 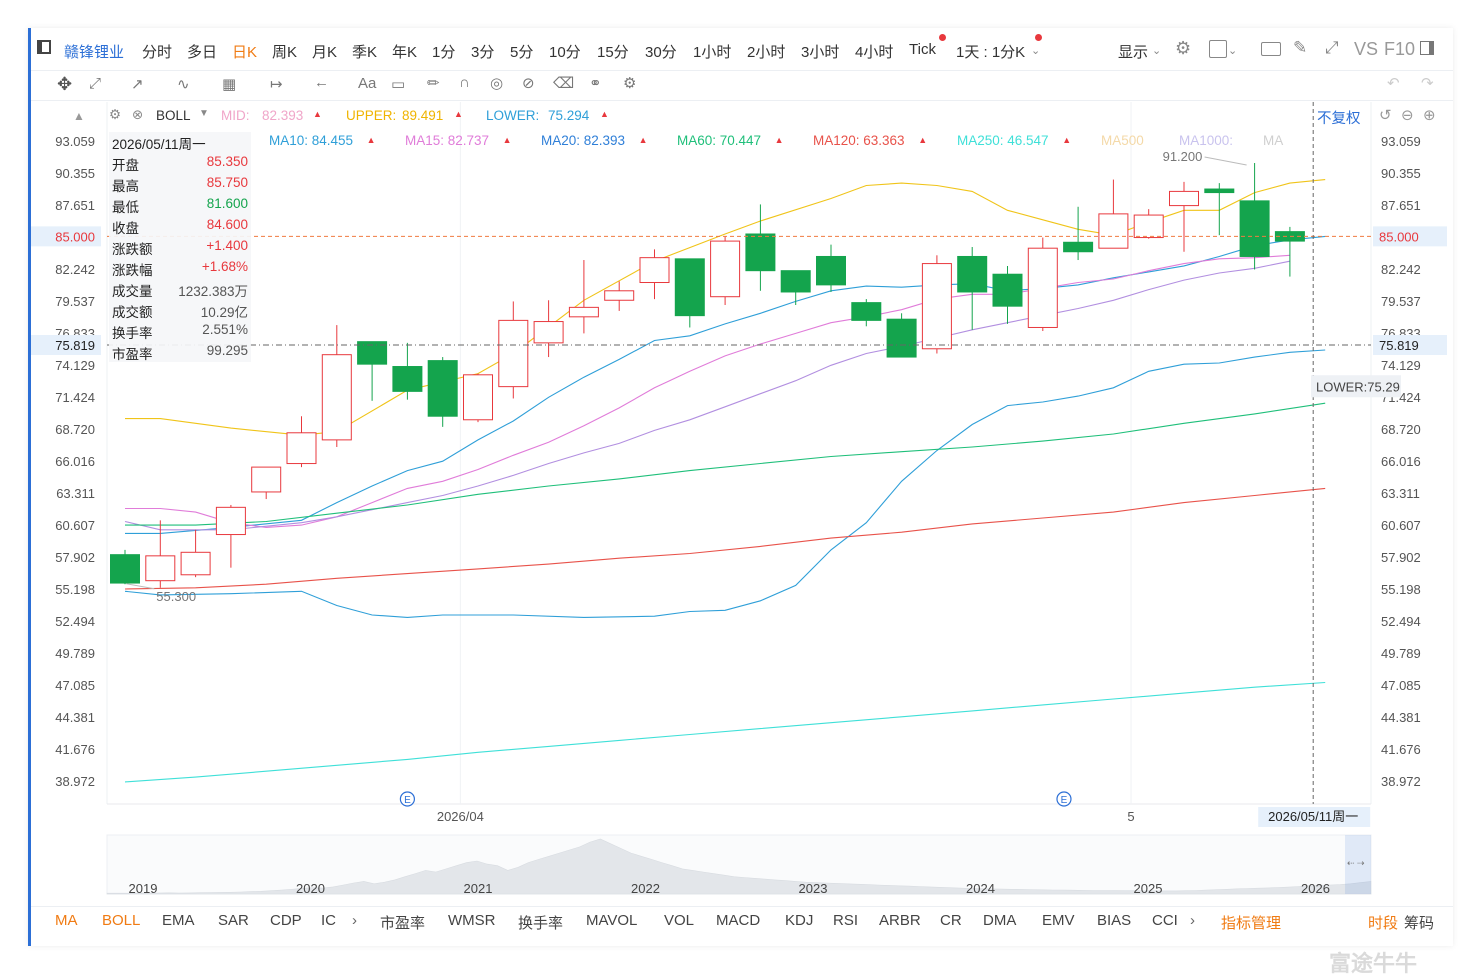 What do you see at coordinates (1427, 83) in the screenshot?
I see `redo-icon: ↷` at bounding box center [1427, 83].